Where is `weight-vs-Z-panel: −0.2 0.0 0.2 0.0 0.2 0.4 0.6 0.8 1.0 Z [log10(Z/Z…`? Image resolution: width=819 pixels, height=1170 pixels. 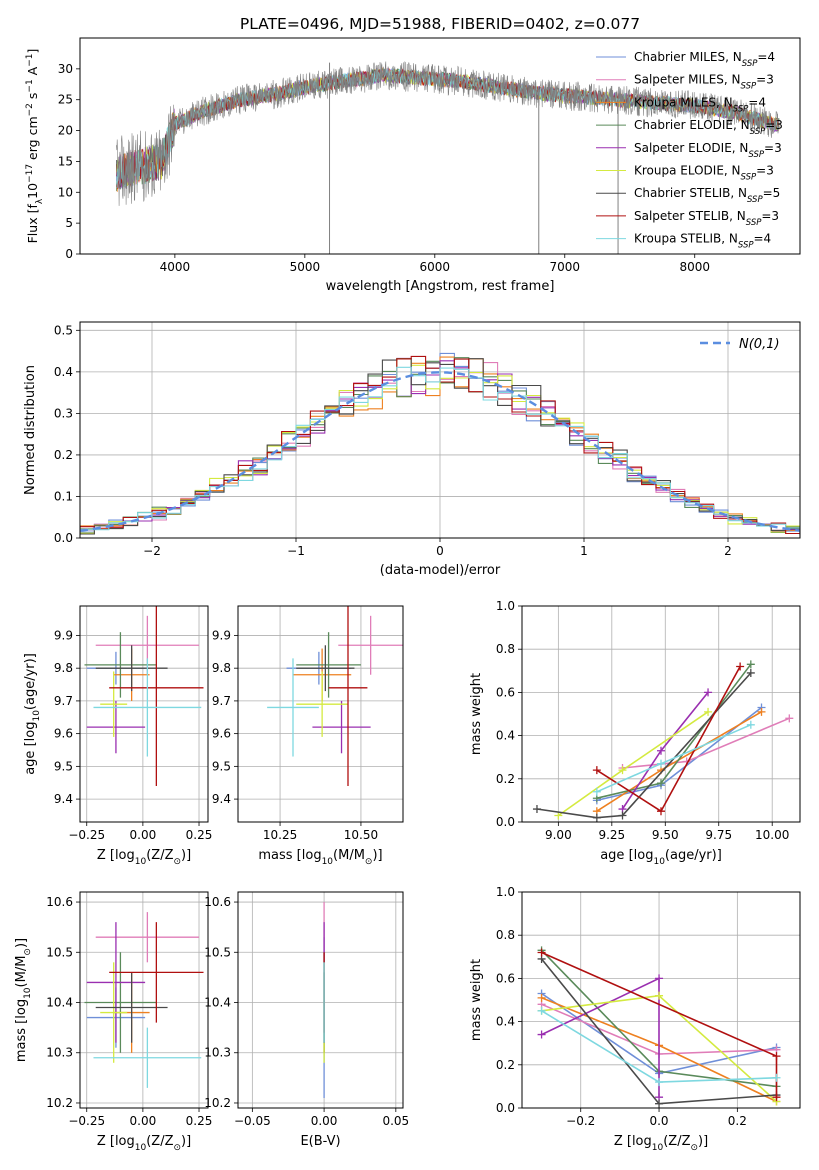
weight-vs-Z-panel: −0.2 0.0 0.2 0.0 0.2 0.4 0.6 0.8 1.0 Z [log10(Z/Z… is located at coordinates (635, 1019).